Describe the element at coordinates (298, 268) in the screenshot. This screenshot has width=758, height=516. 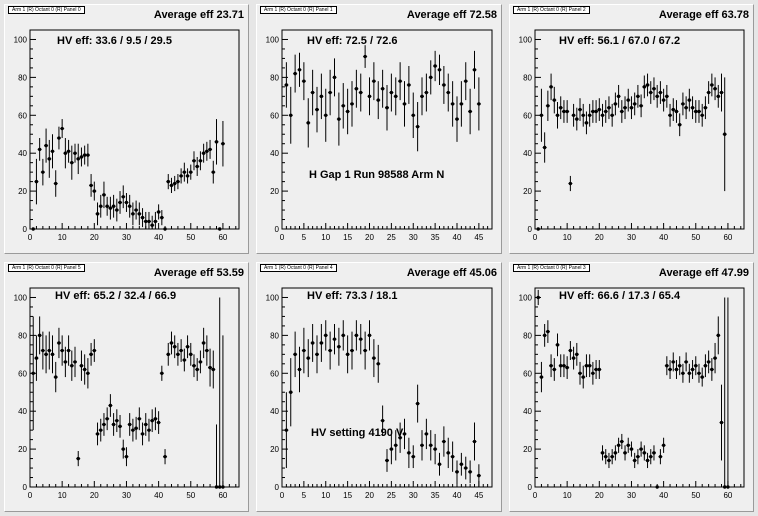
I see `plot-title: Arm 1 (R) Octant 0 (R) Panel 4` at that location.